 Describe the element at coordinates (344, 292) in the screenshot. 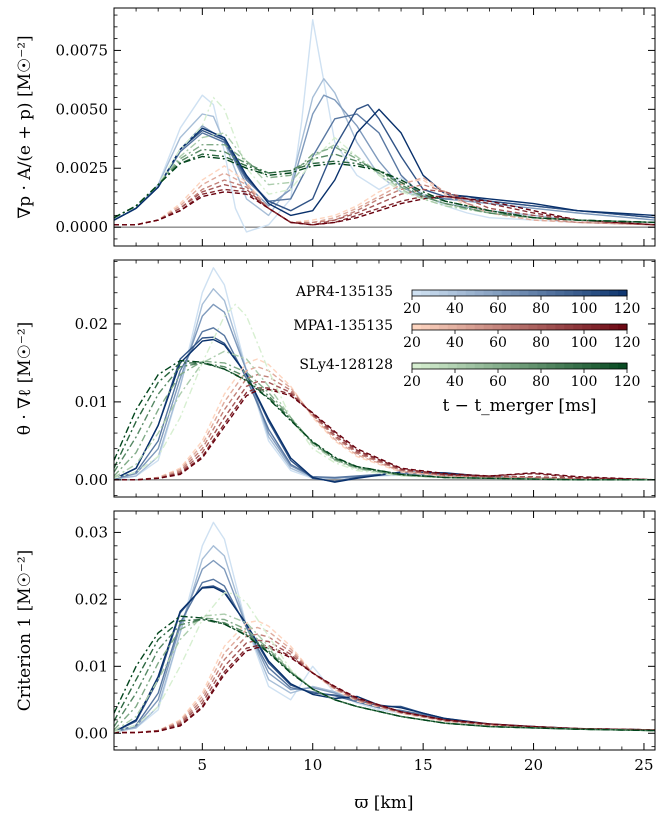

I see `legend-label-APR4-135135: APR4-135135` at that location.